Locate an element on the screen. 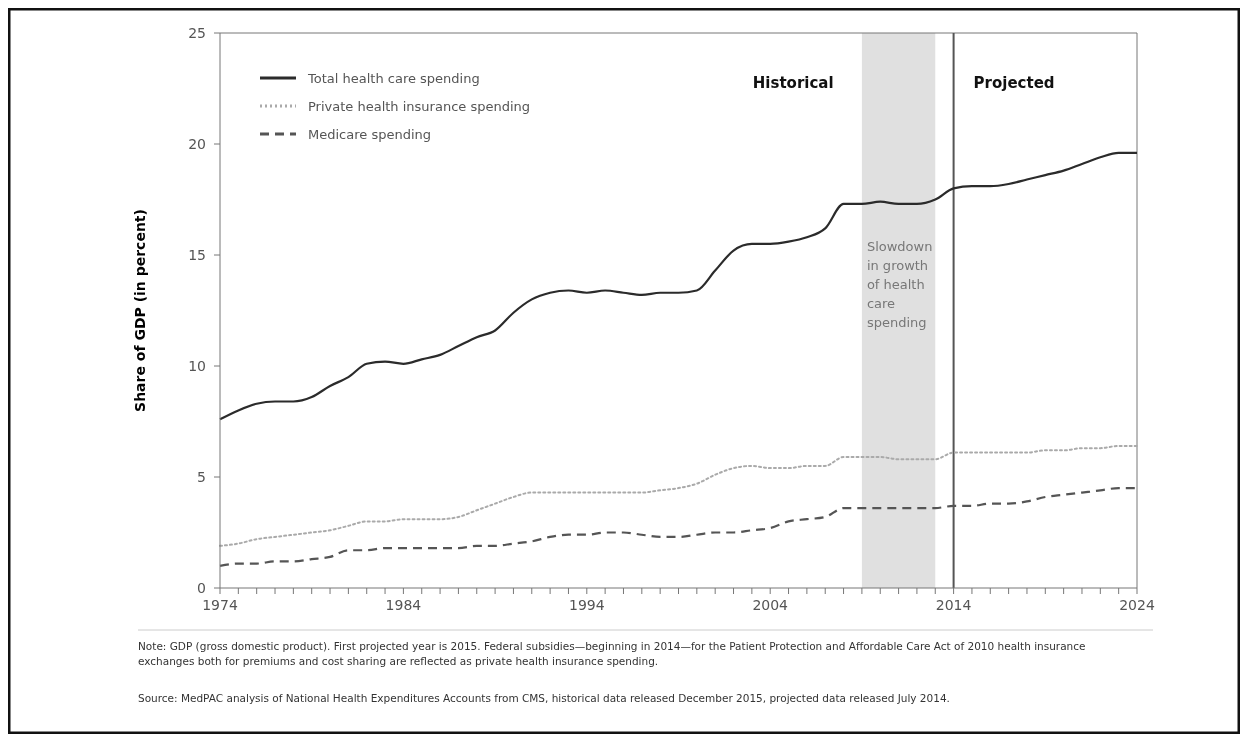  y-tick-label: 20 is located at coordinates (197, 143).